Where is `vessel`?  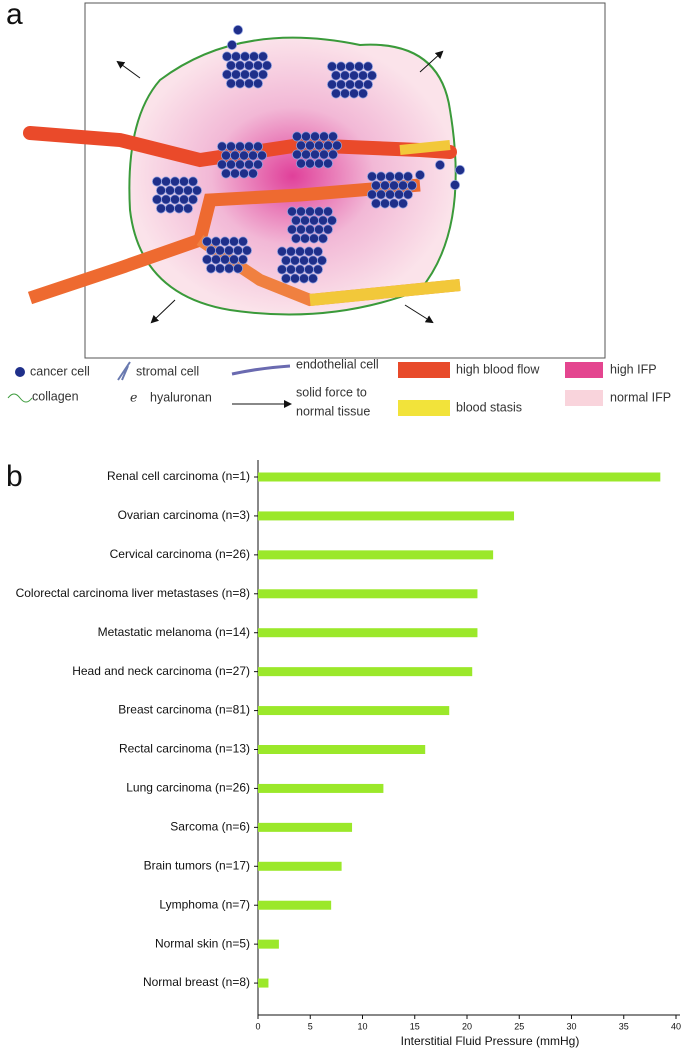 vessel is located at coordinates (224, 241).